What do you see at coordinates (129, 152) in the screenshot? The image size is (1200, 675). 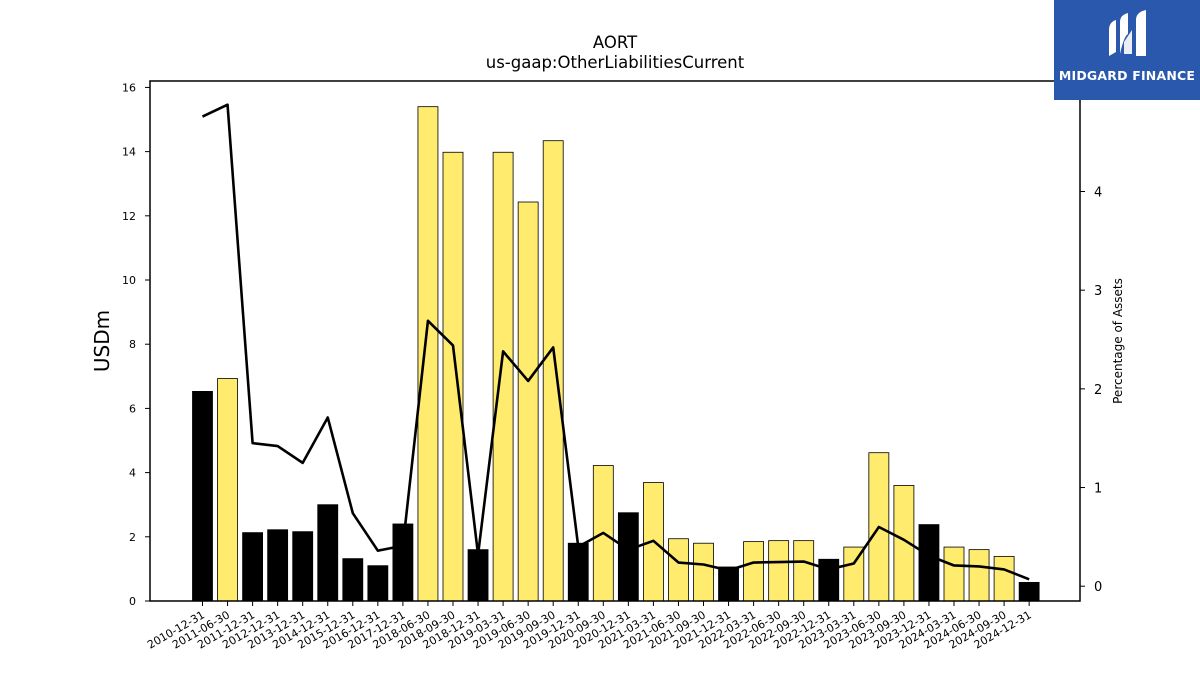 I see `y-tick-label: 14` at bounding box center [129, 152].